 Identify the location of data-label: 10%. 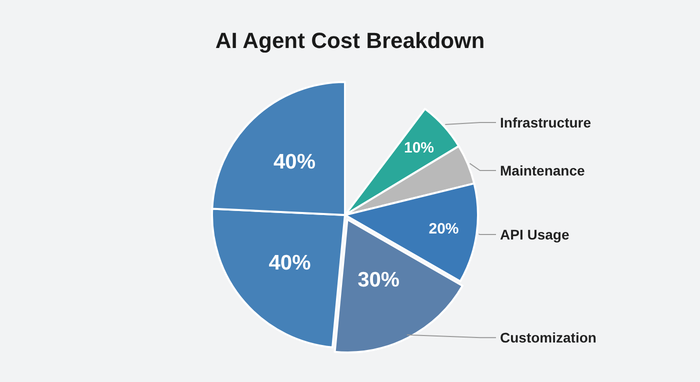
(419, 148).